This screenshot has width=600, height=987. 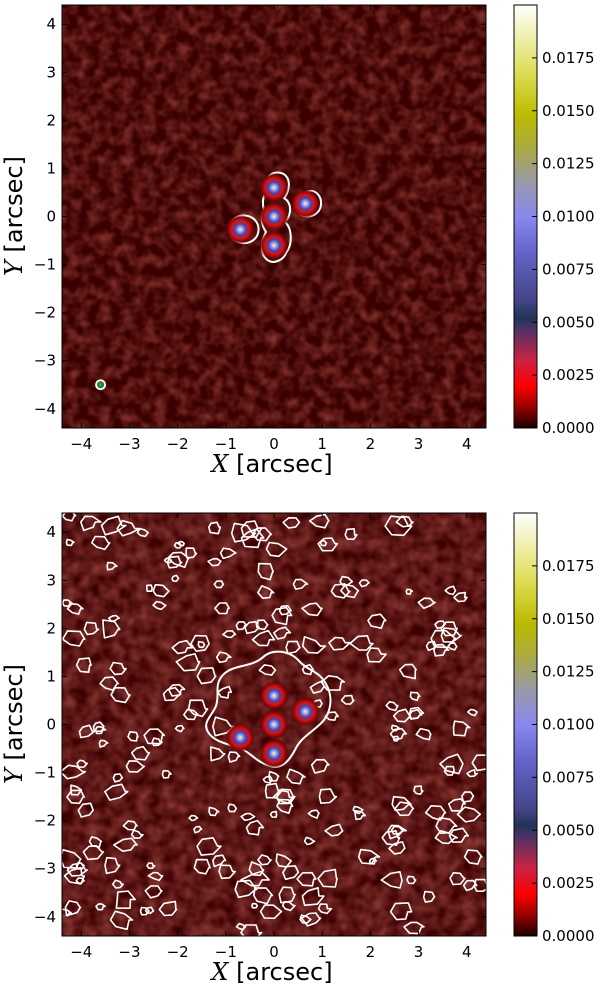 I want to click on colorbar-tick-label: 0.0175, so click(x=568, y=58).